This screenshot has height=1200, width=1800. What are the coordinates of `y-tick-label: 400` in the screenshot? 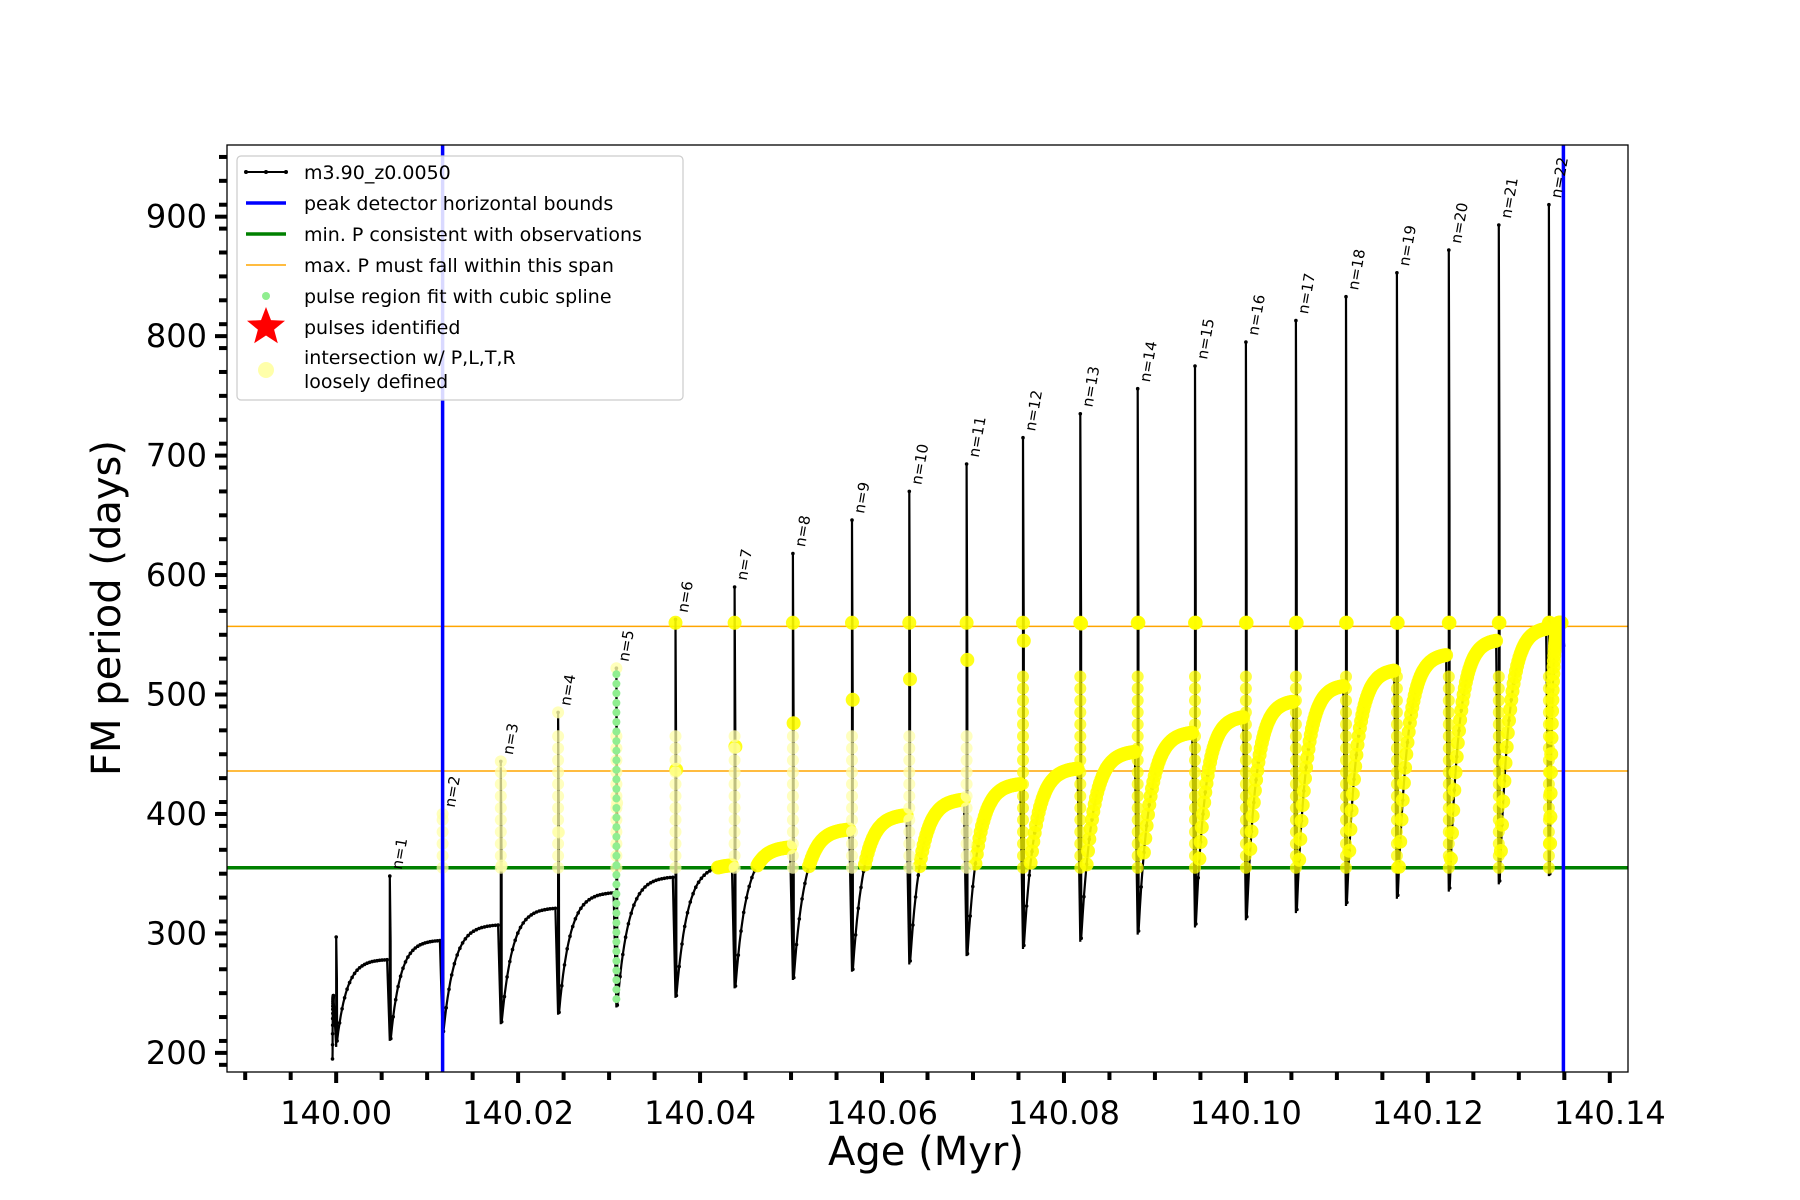 It's located at (176, 814).